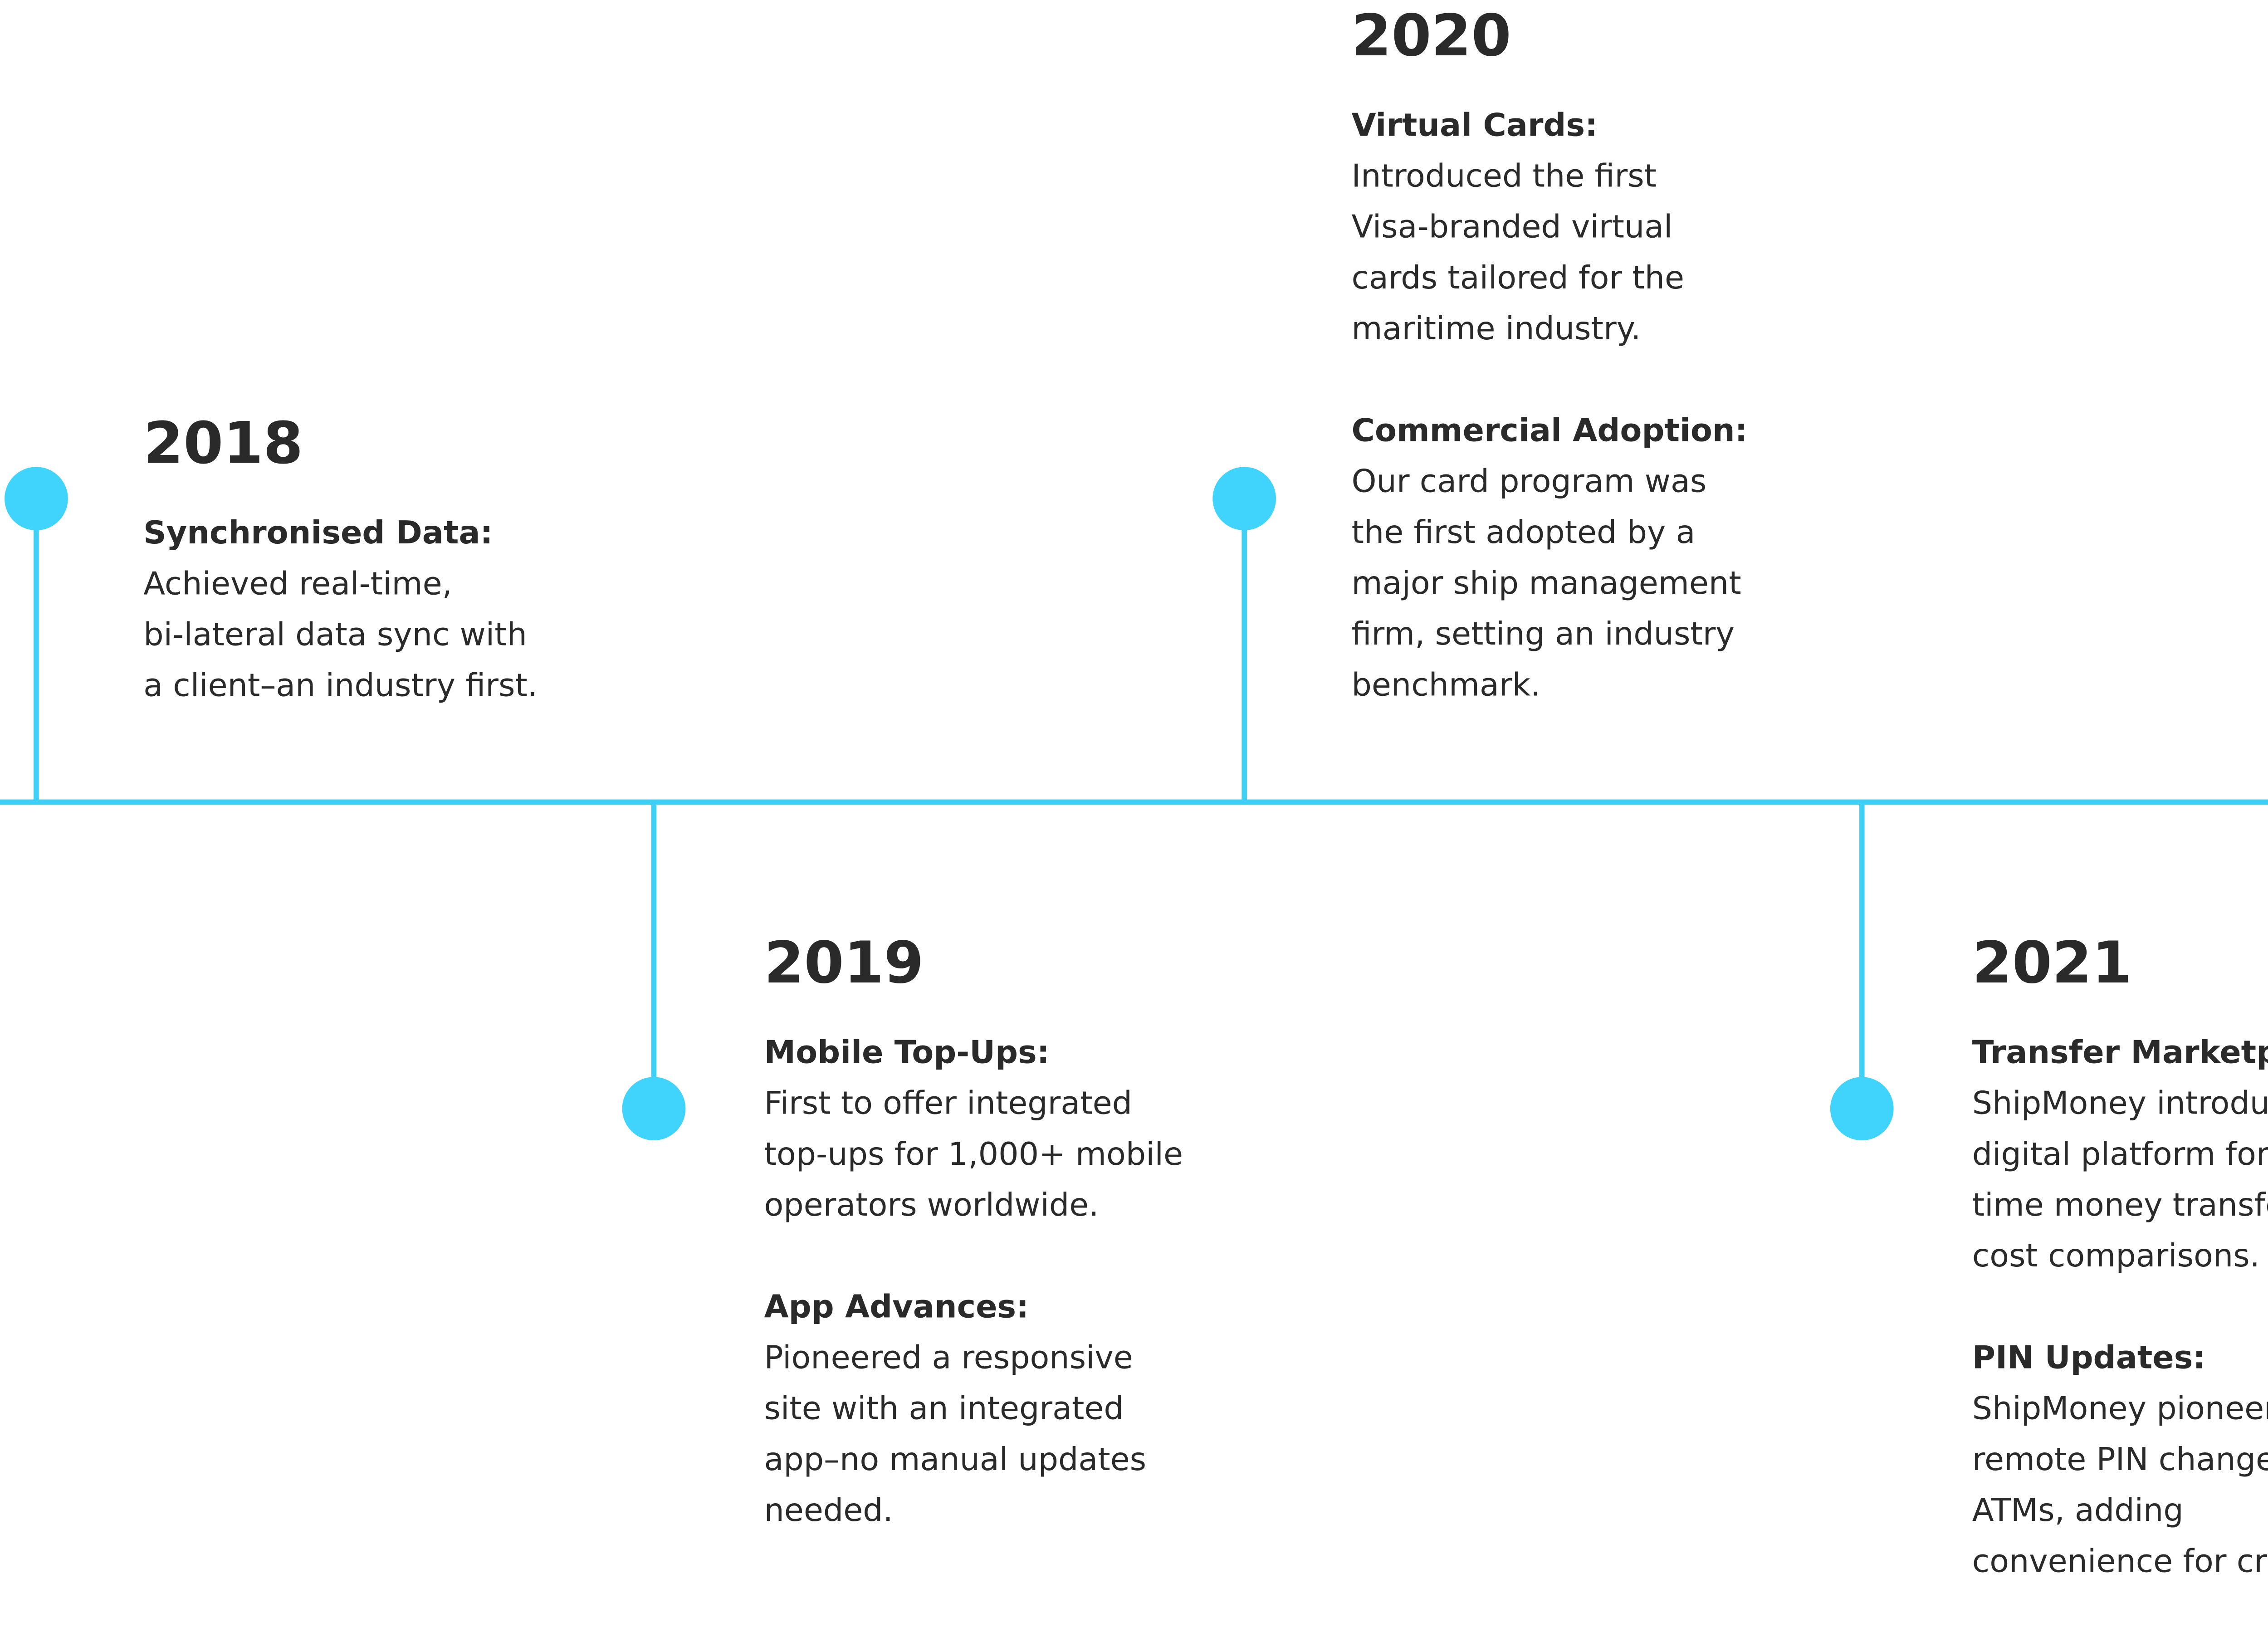  I want to click on entry-heading: App Advances:, so click(896, 1307).